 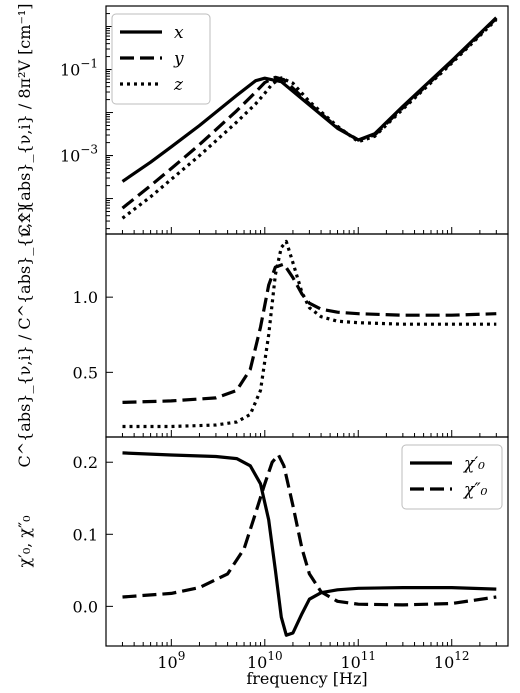 I want to click on x-tick-label: 1012, so click(x=452, y=660).